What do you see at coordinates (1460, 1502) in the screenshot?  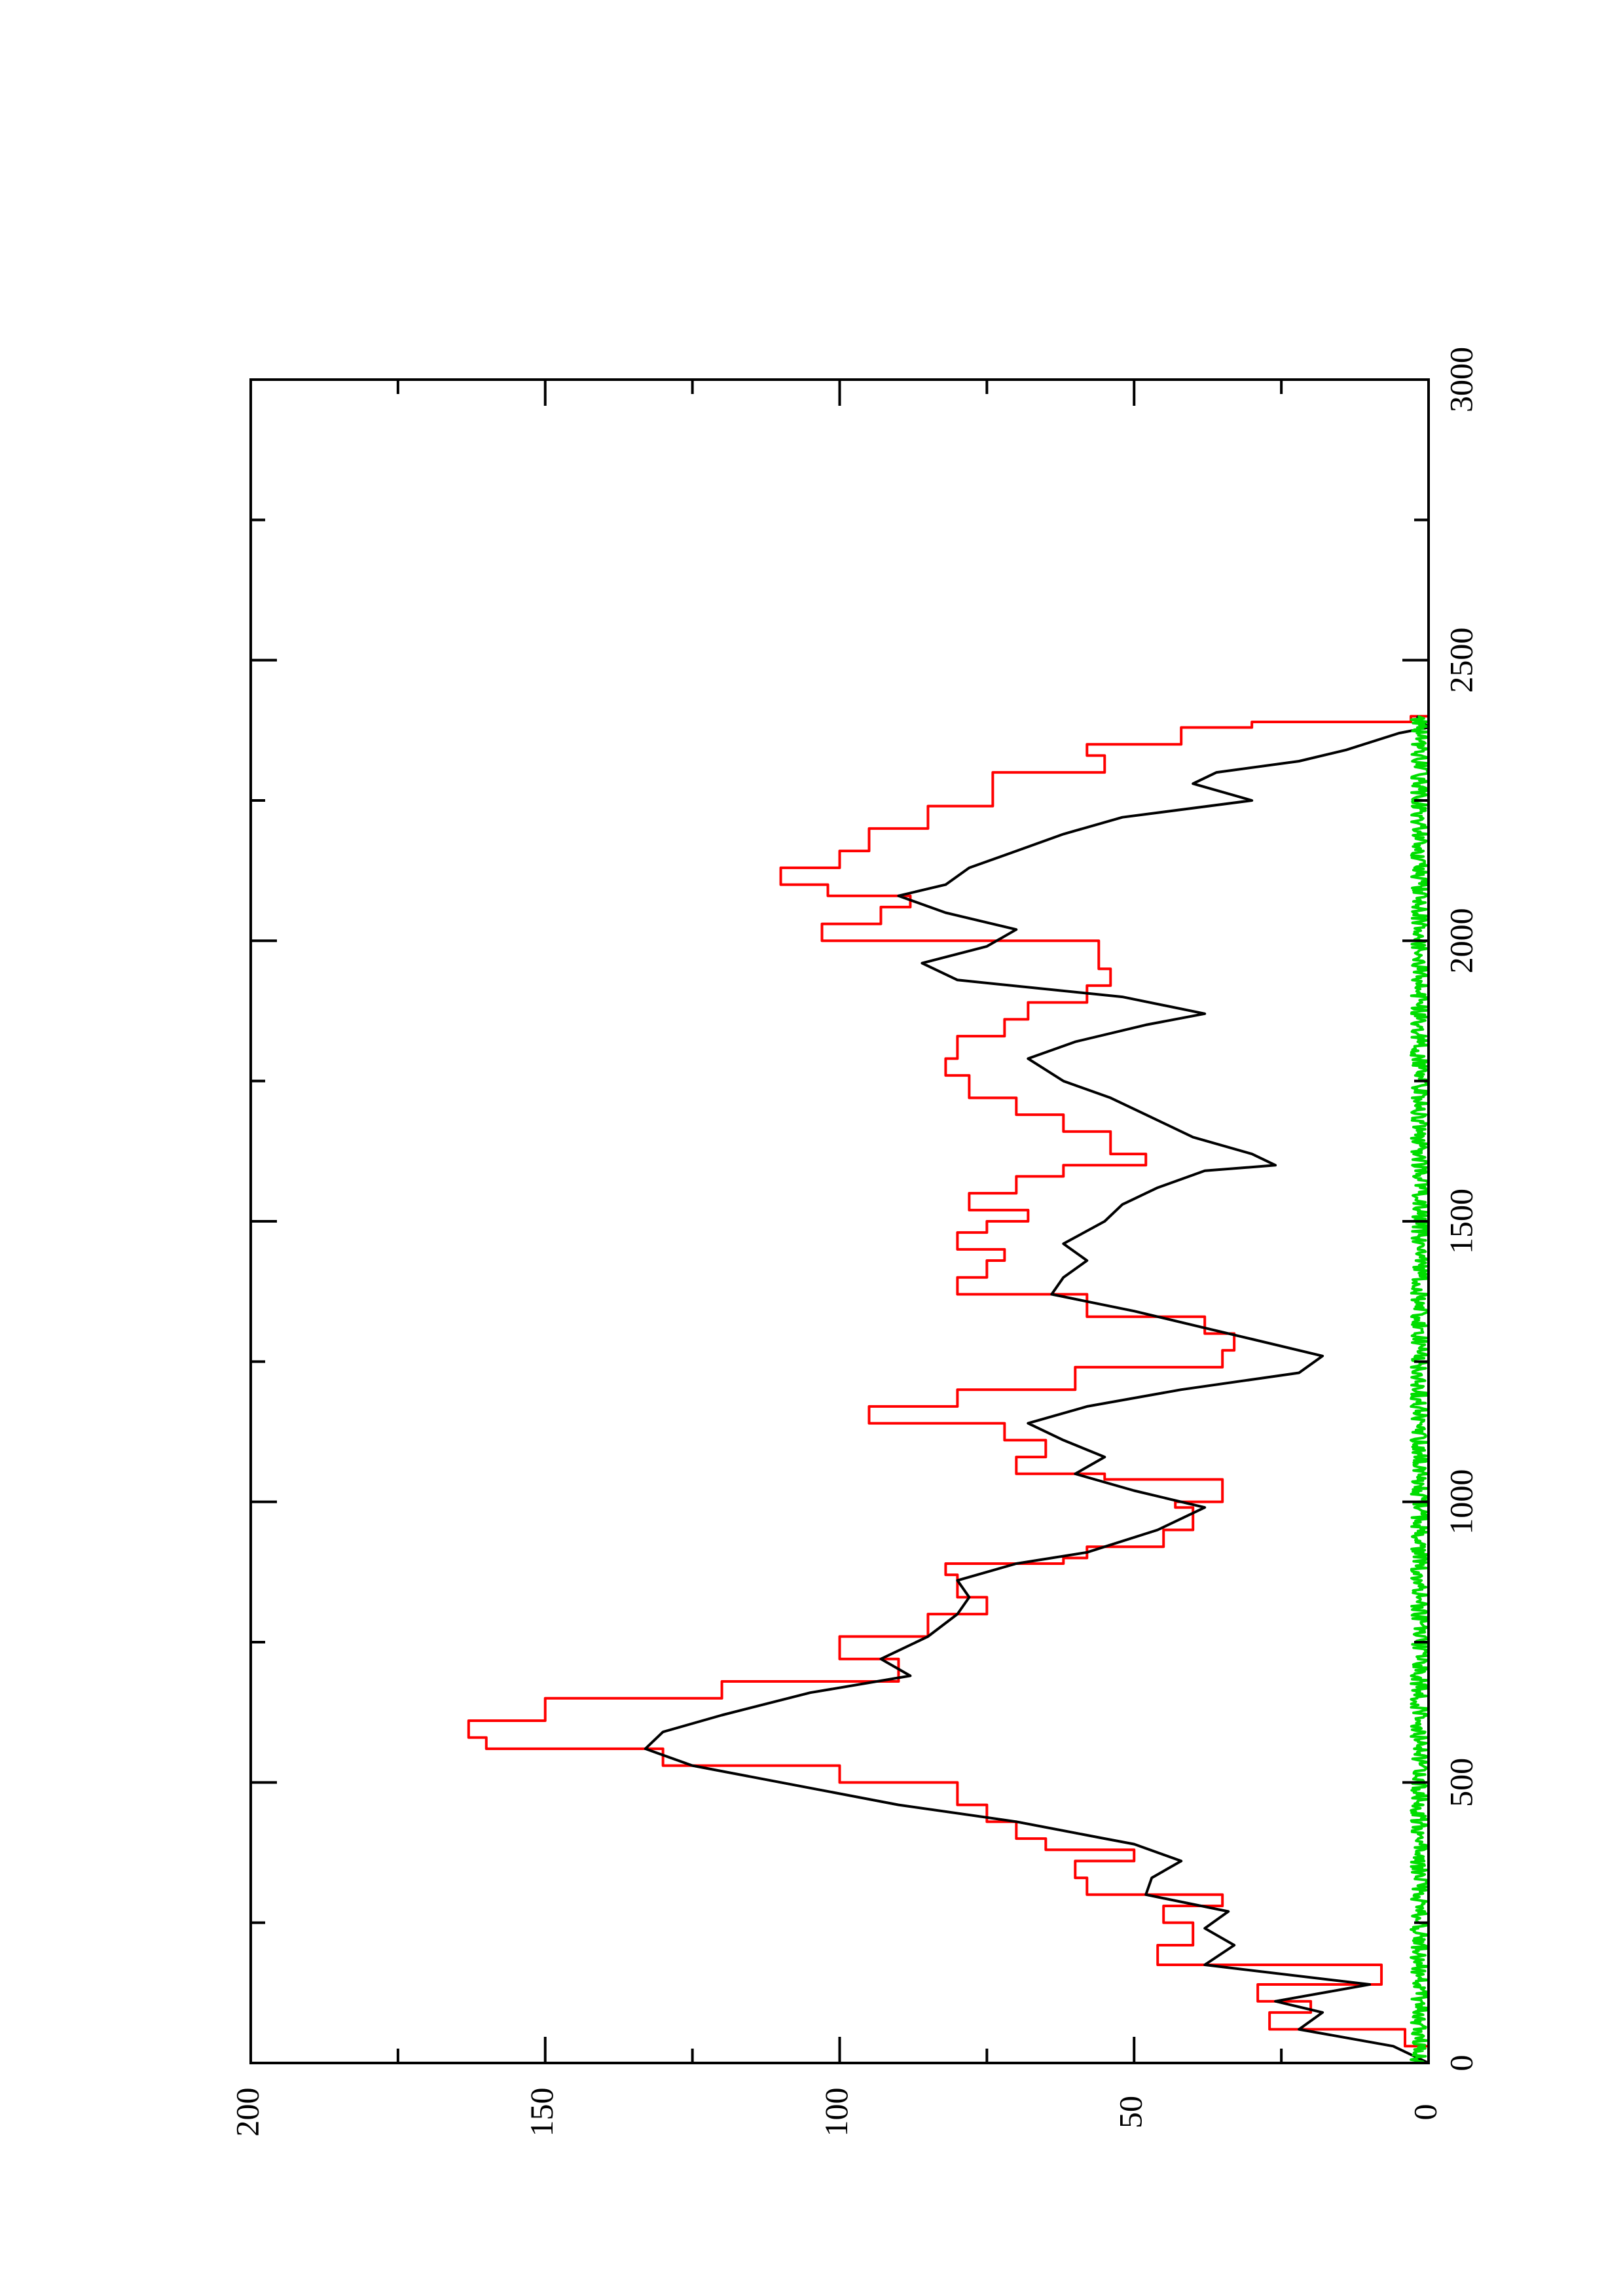 I see `x-tick-label: 1000` at bounding box center [1460, 1502].